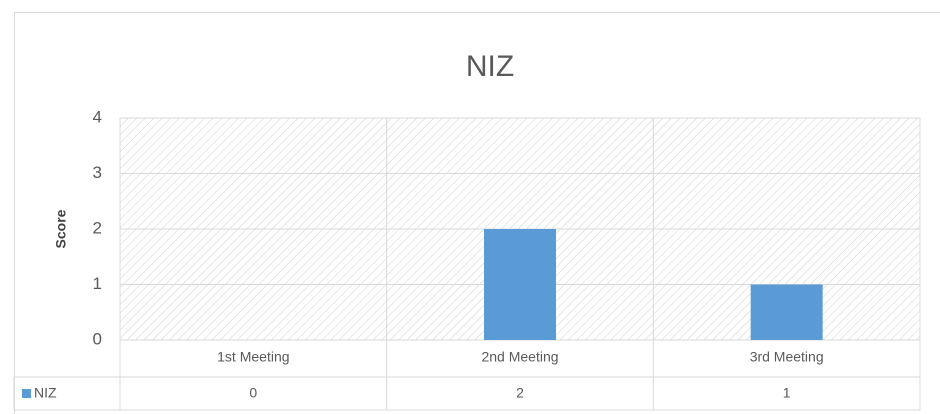 Image resolution: width=940 pixels, height=414 pixels. What do you see at coordinates (26, 393) in the screenshot?
I see `legend-key` at bounding box center [26, 393].